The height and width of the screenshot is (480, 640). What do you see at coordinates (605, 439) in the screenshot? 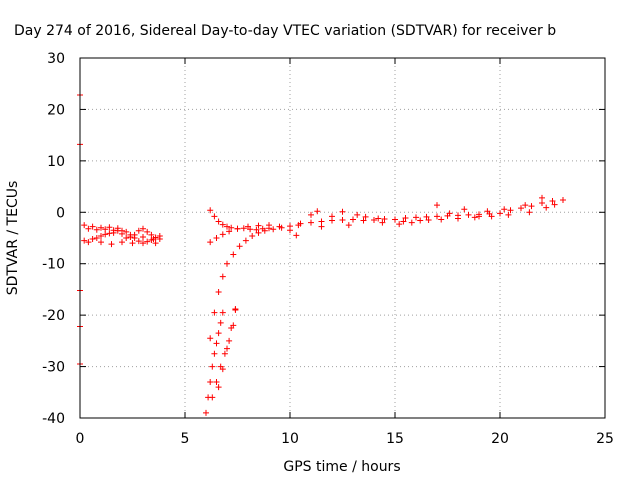
I see `x-tick-label: 25` at bounding box center [605, 439].